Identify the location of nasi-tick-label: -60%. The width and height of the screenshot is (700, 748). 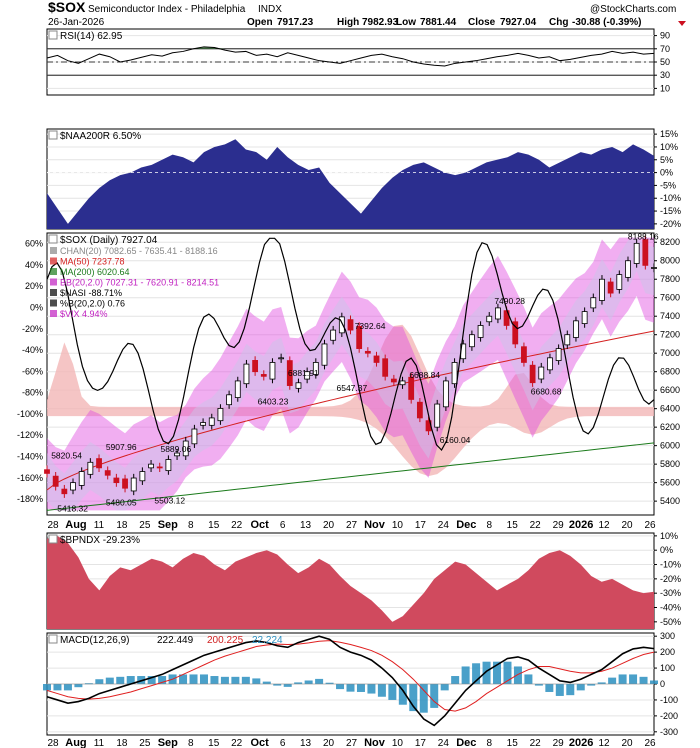
(32, 371).